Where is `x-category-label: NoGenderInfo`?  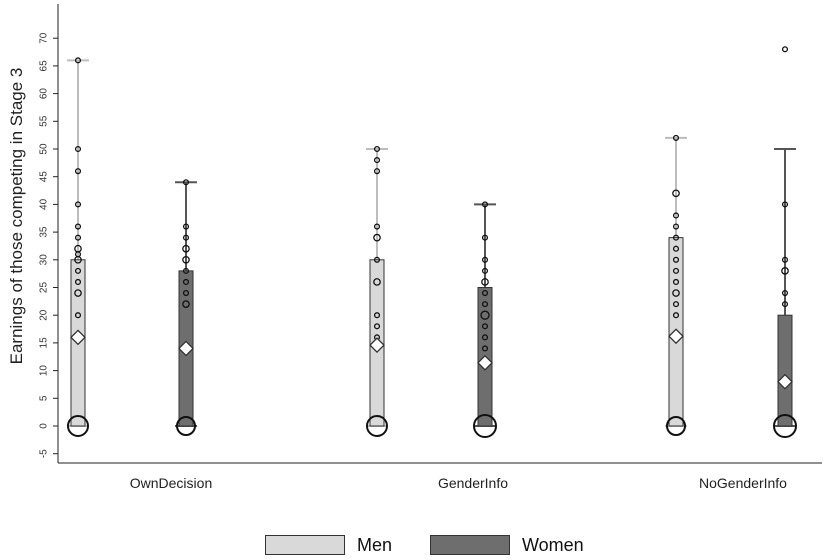 x-category-label: NoGenderInfo is located at coordinates (743, 483).